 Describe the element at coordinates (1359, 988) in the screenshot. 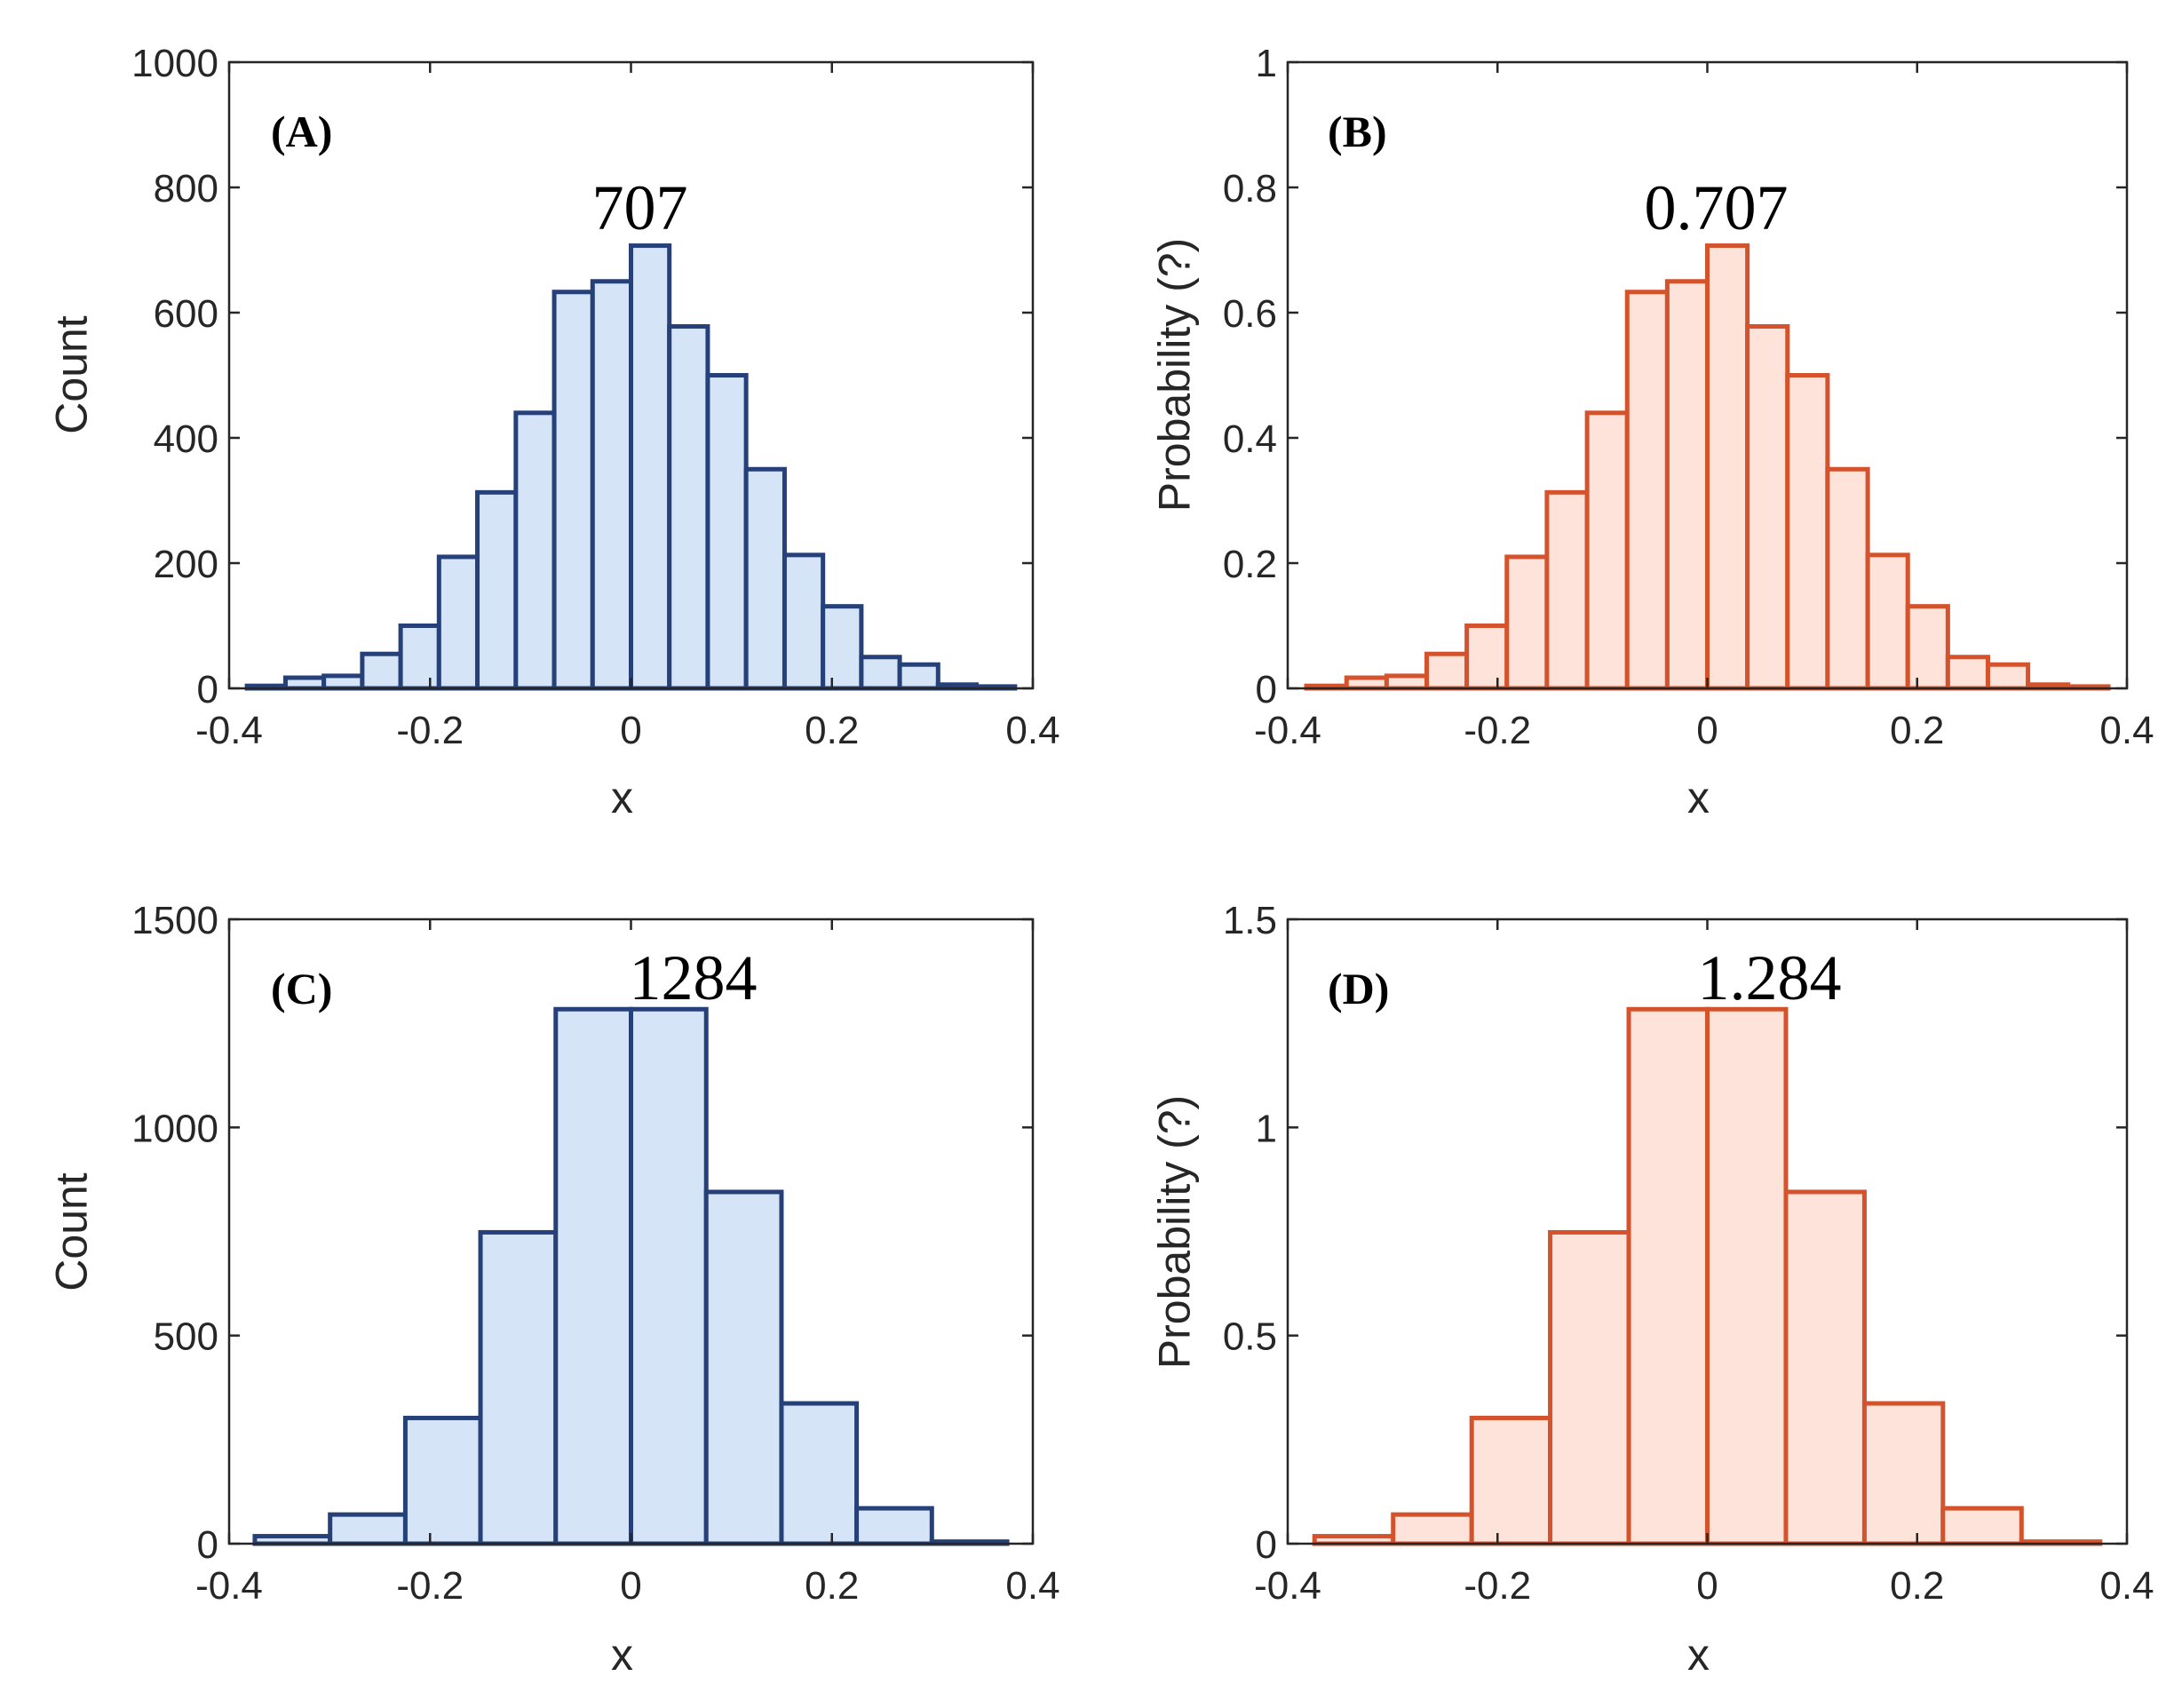

I see `panel-letter: (D)` at that location.